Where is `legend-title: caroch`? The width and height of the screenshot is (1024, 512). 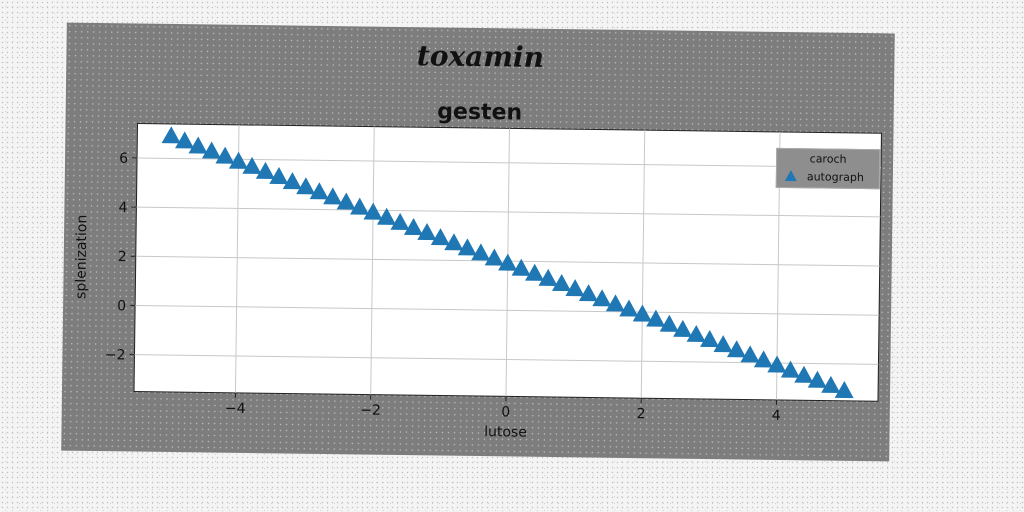
legend-title: caroch is located at coordinates (828, 159).